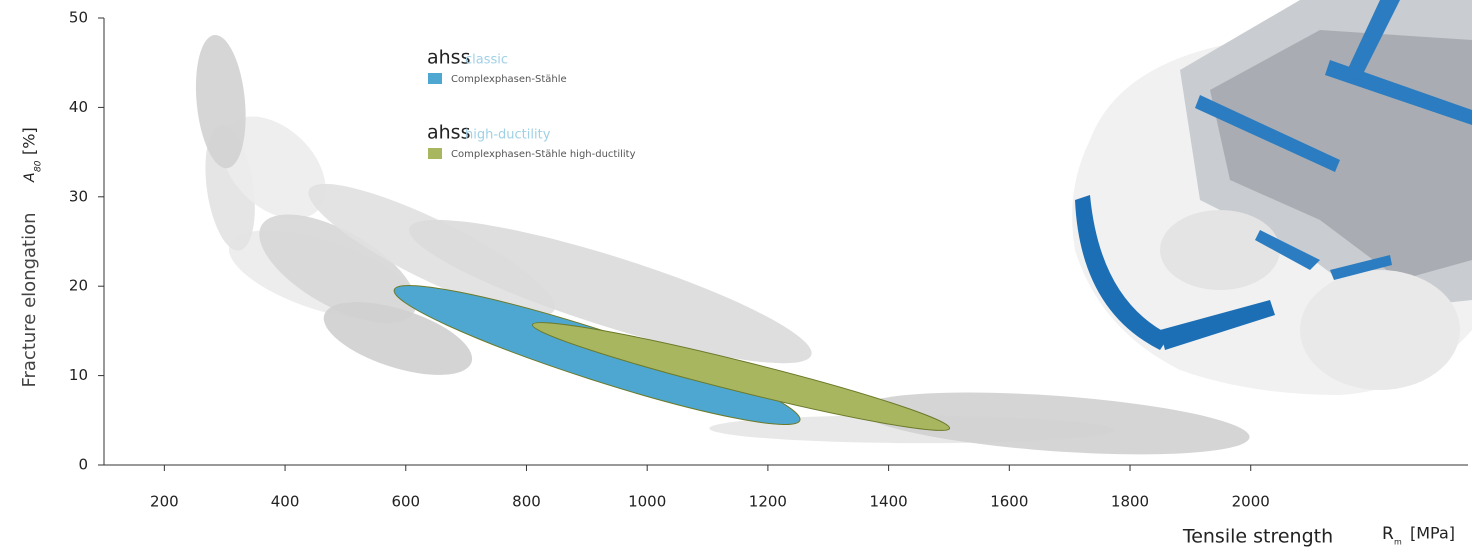 The width and height of the screenshot is (1472, 555). What do you see at coordinates (509, 79) in the screenshot?
I see `legend-label: Complexphasen-Stähle` at bounding box center [509, 79].